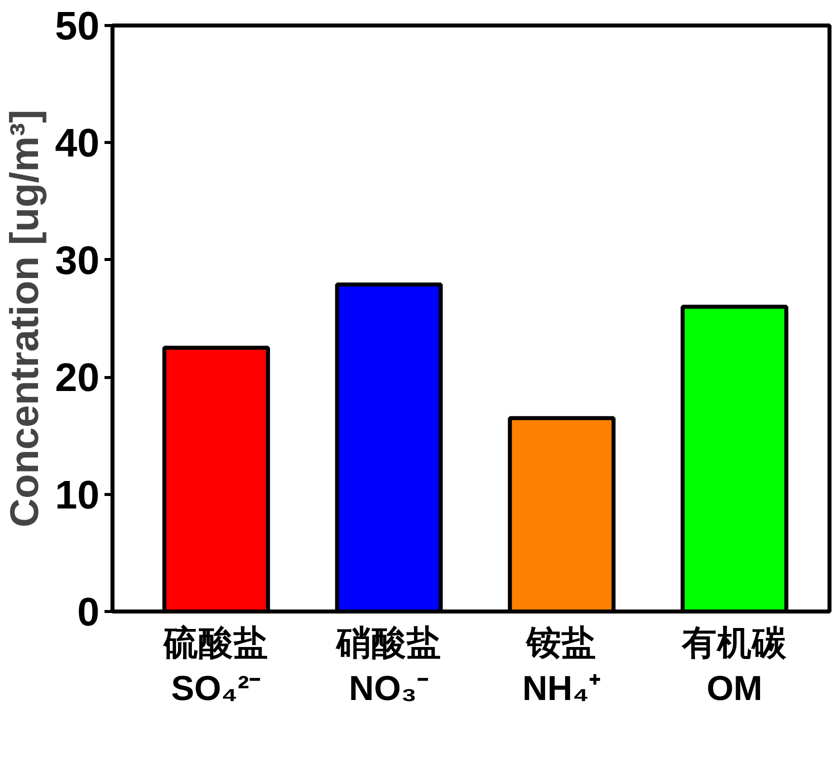 This screenshot has width=834, height=761. I want to click on y-tick-label: 50, so click(77, 26).